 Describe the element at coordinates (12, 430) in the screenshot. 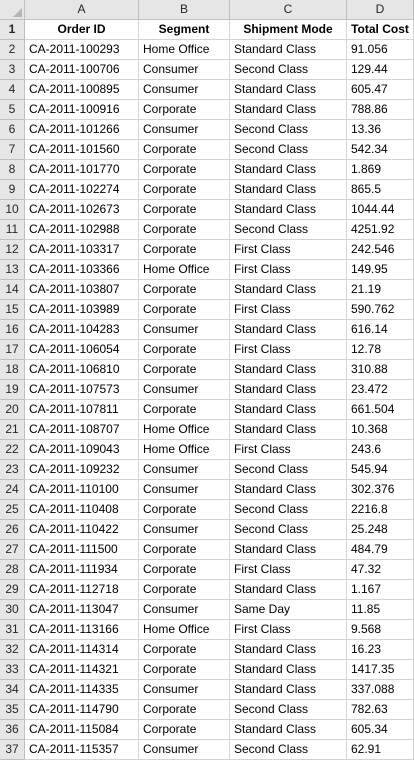

I see `row-header: 21` at that location.